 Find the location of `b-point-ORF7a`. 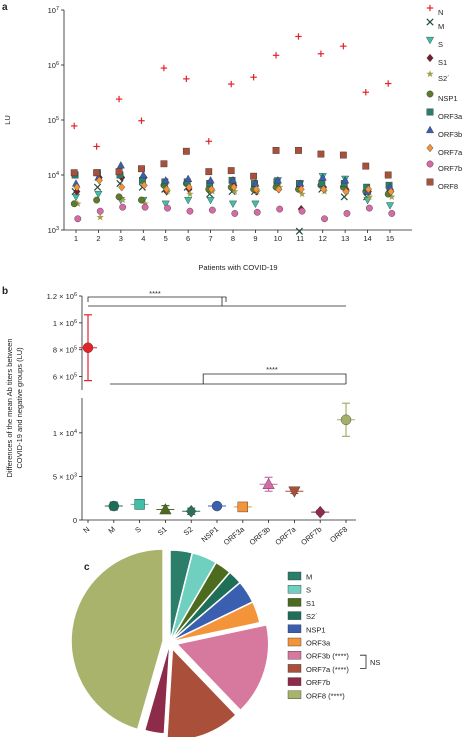

b-point-ORF7a is located at coordinates (294, 492).